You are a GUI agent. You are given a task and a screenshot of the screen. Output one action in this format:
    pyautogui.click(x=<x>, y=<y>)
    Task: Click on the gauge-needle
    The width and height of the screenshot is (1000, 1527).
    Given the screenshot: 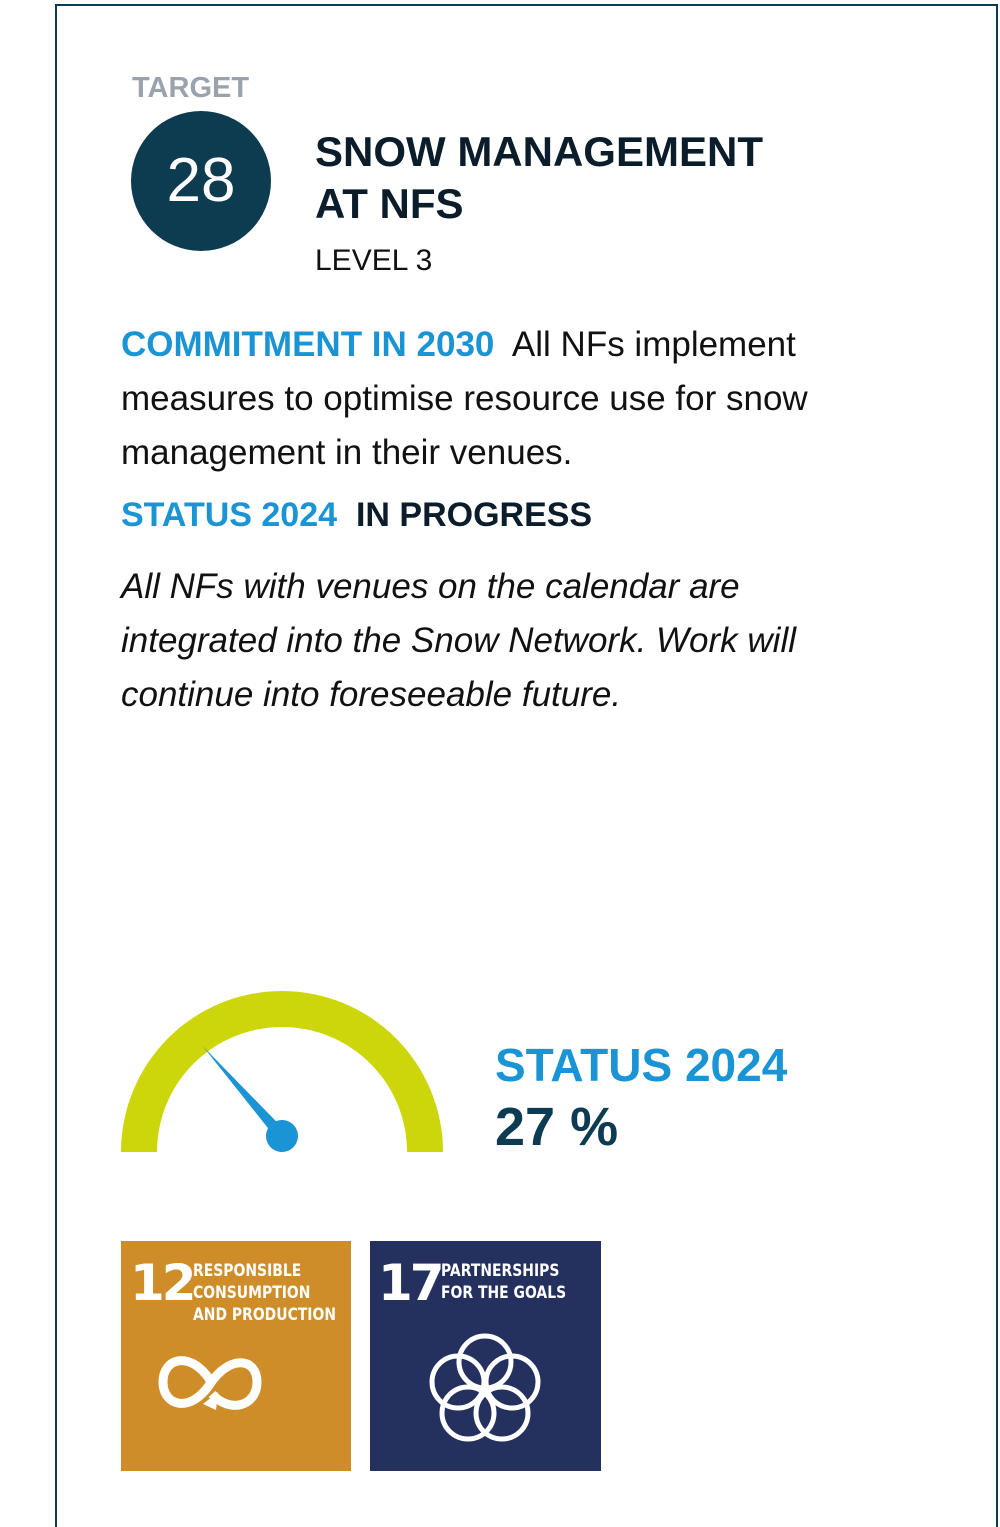 What is the action you would take?
    pyautogui.click(x=250, y=1098)
    